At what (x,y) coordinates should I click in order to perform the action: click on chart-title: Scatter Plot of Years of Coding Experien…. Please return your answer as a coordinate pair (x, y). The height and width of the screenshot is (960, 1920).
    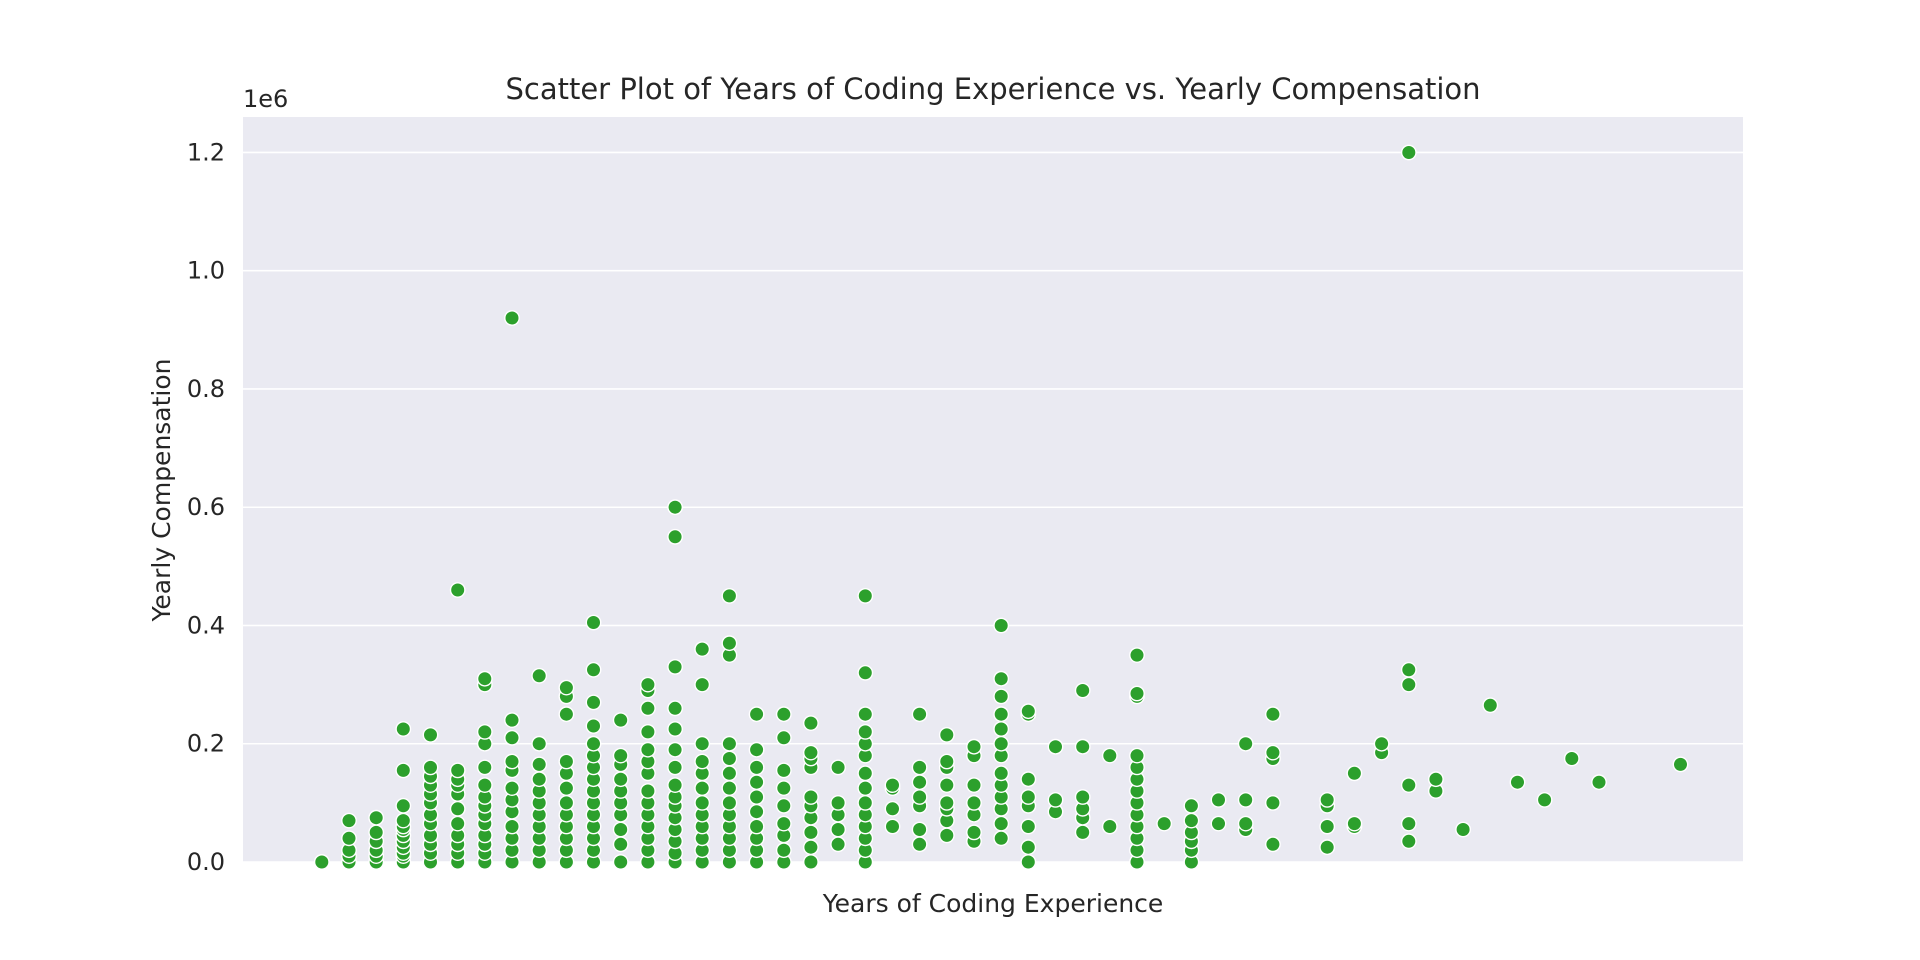
    Looking at the image, I should click on (992, 89).